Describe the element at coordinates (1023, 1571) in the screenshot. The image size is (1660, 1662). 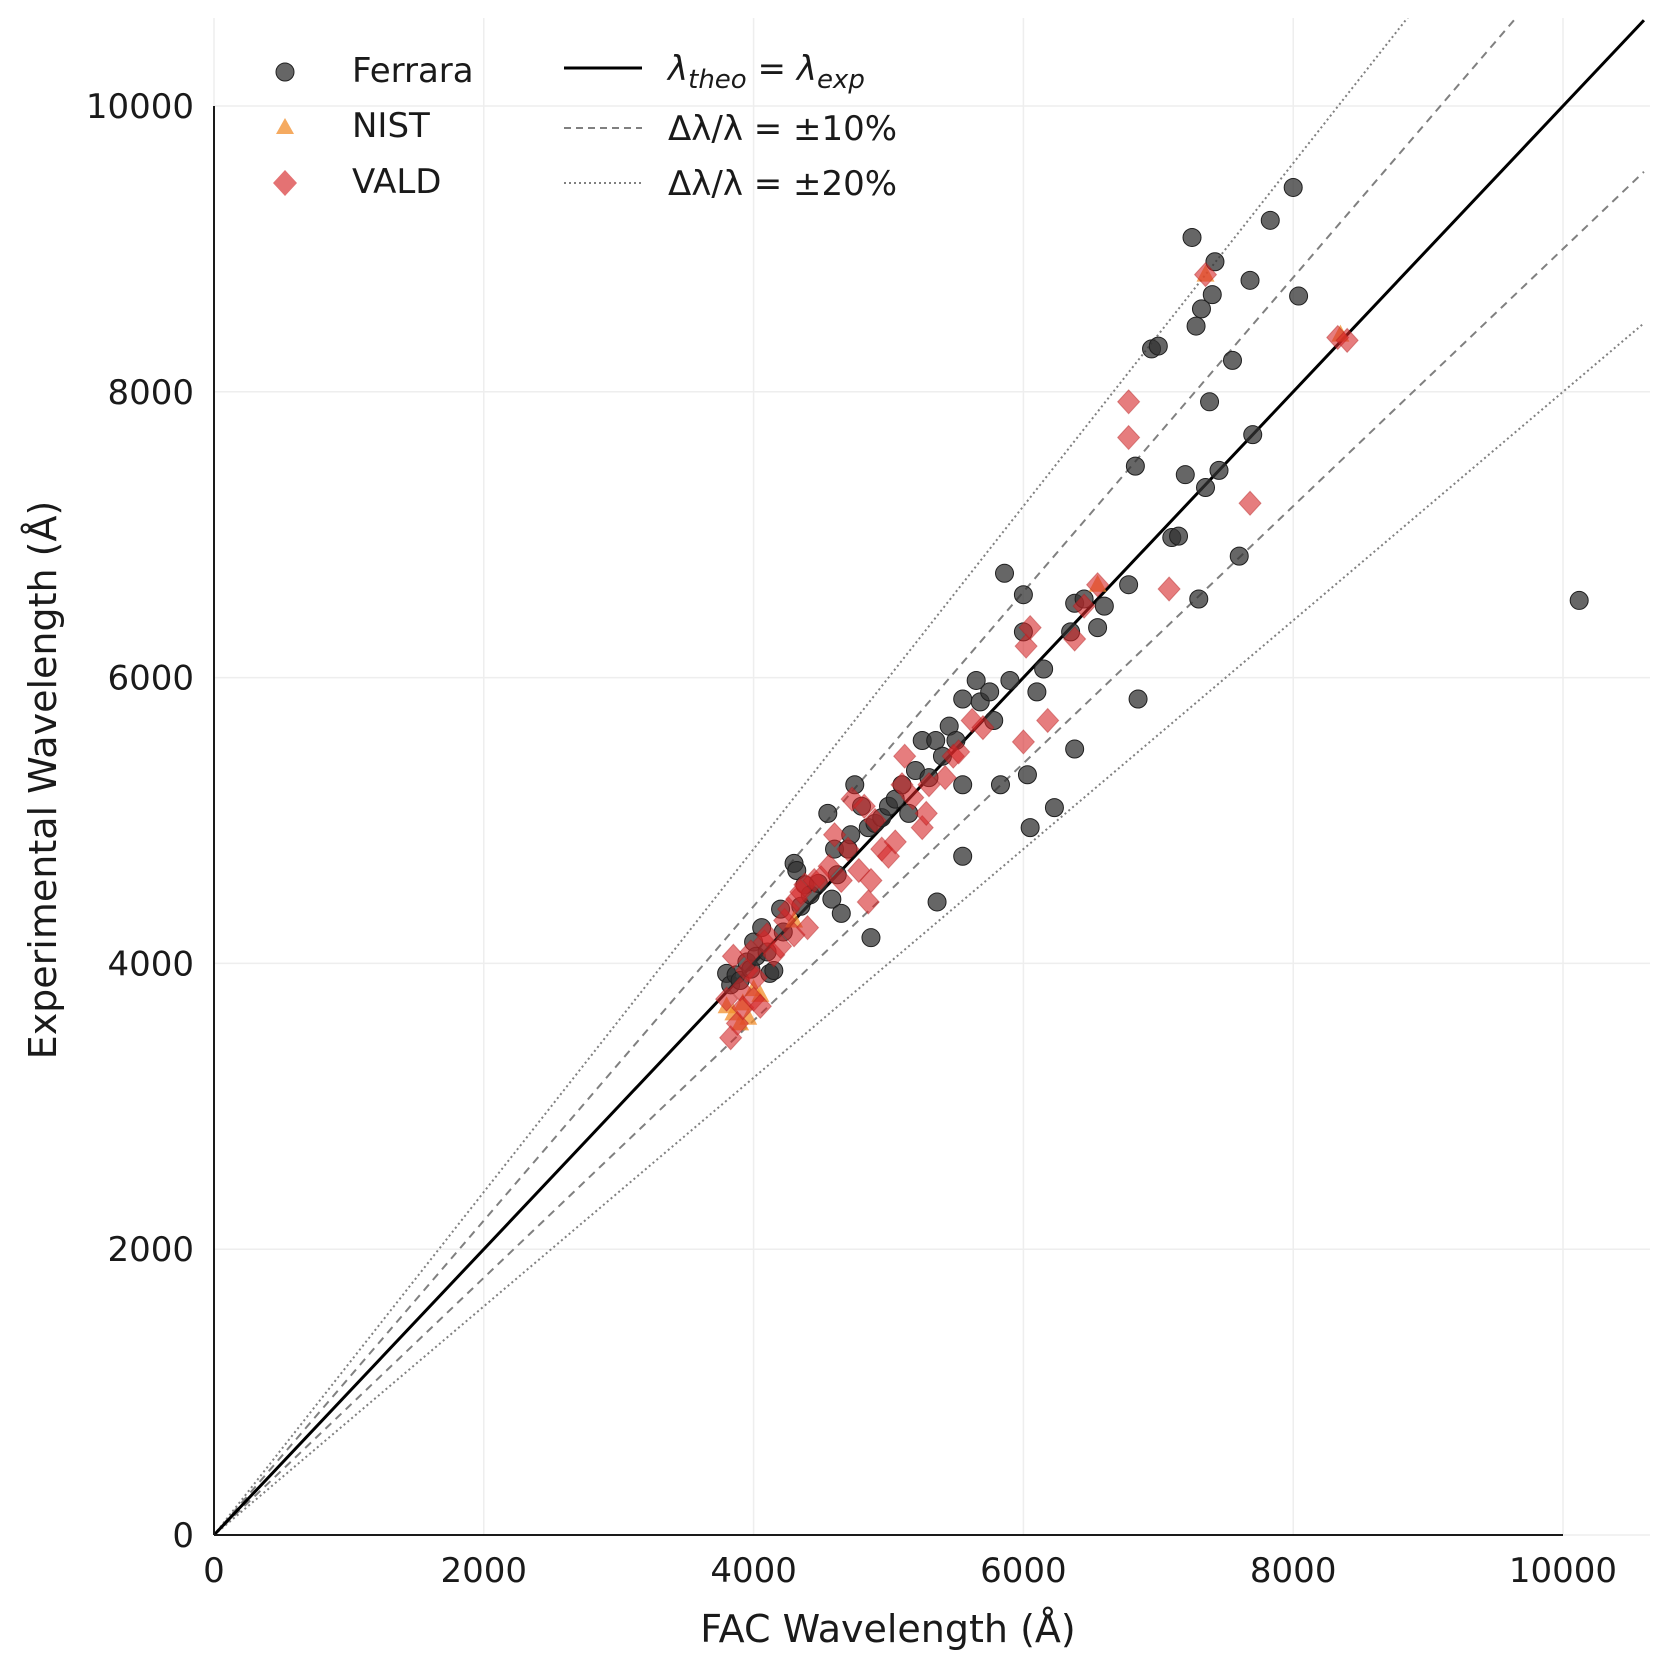
I see `x-tick-label: 6000` at that location.